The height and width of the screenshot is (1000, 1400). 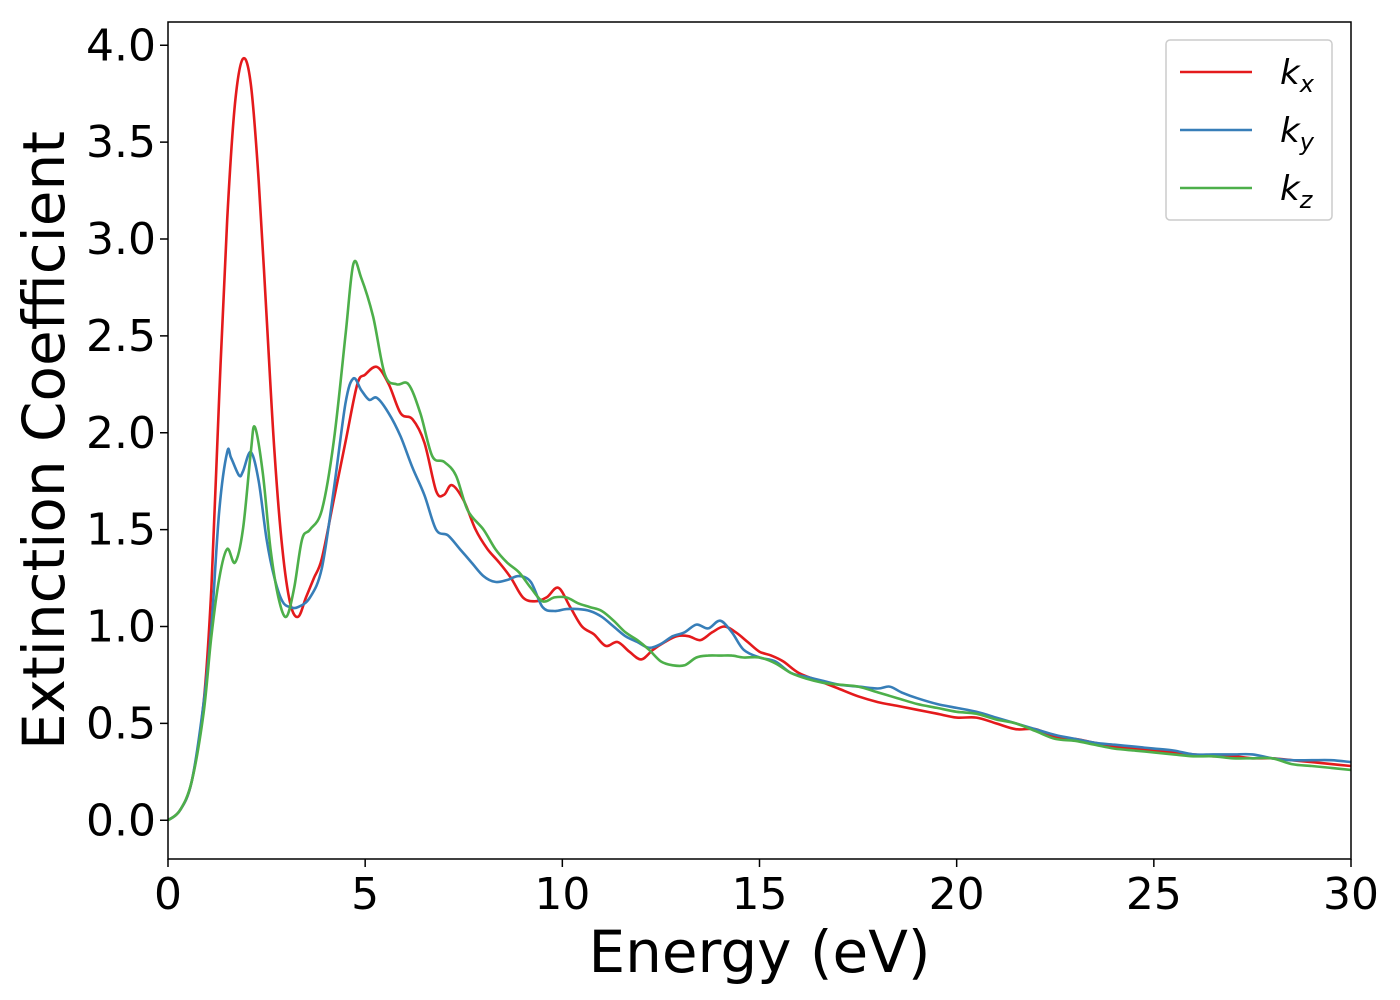 I want to click on x-tick-label: 10, so click(x=562, y=894).